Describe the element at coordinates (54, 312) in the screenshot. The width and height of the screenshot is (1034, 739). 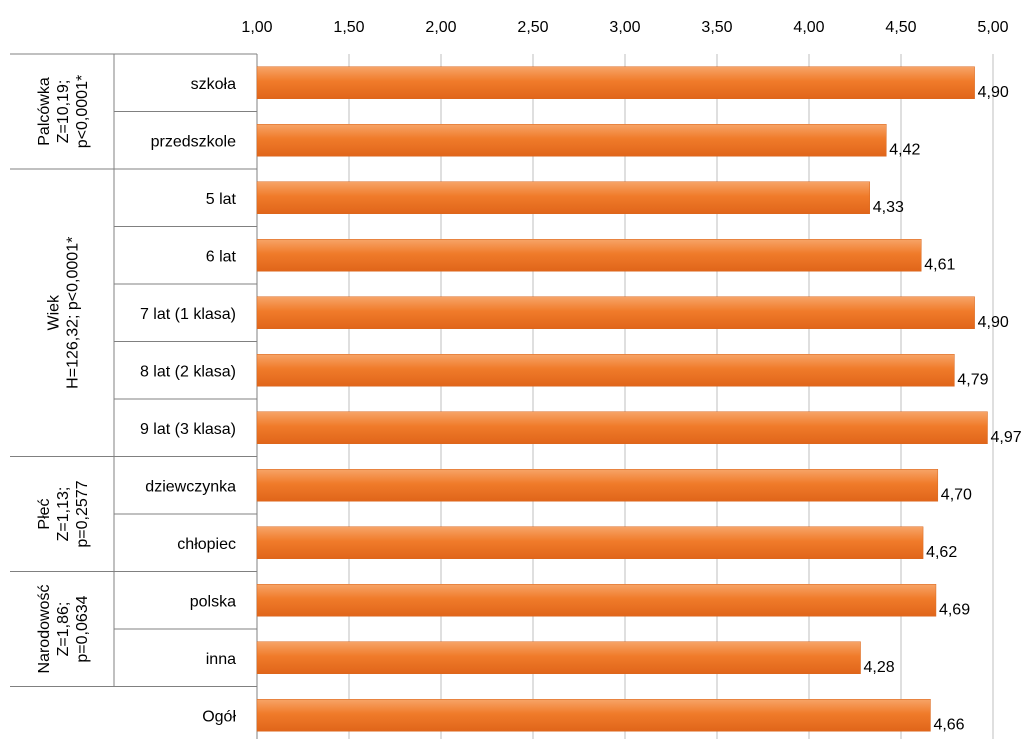
I see `group-label: Wiek` at that location.